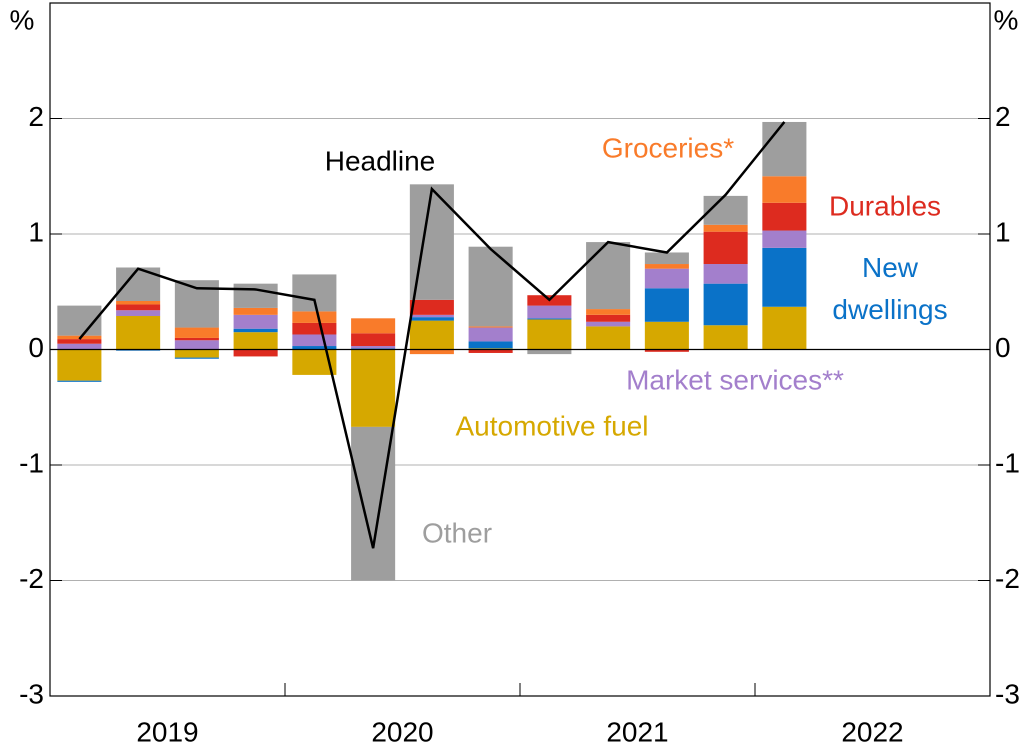  I want to click on y-unit-right: %, so click(1006, 19).